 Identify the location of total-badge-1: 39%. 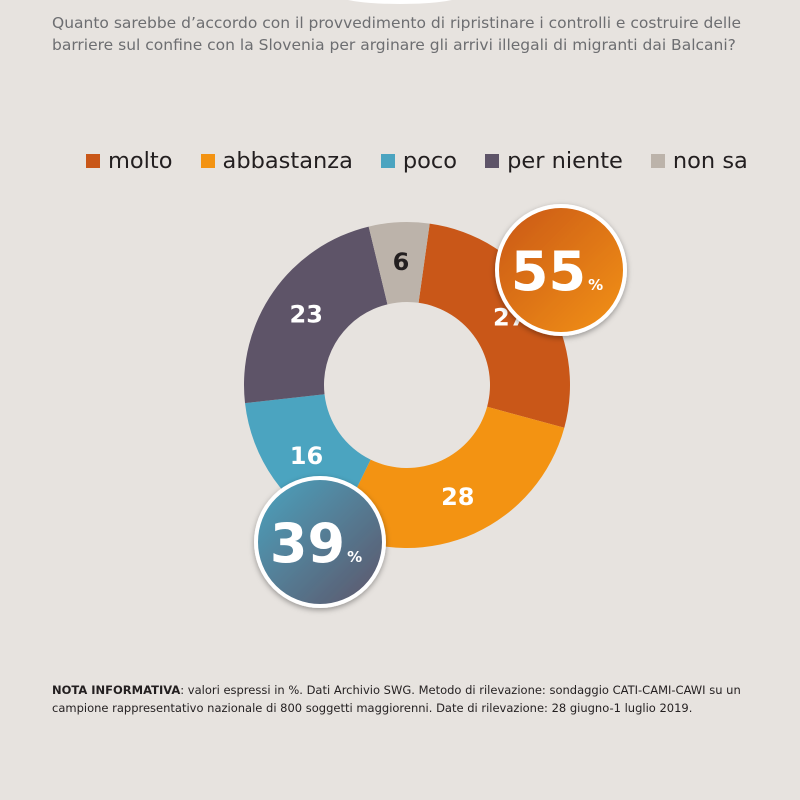
(320, 542).